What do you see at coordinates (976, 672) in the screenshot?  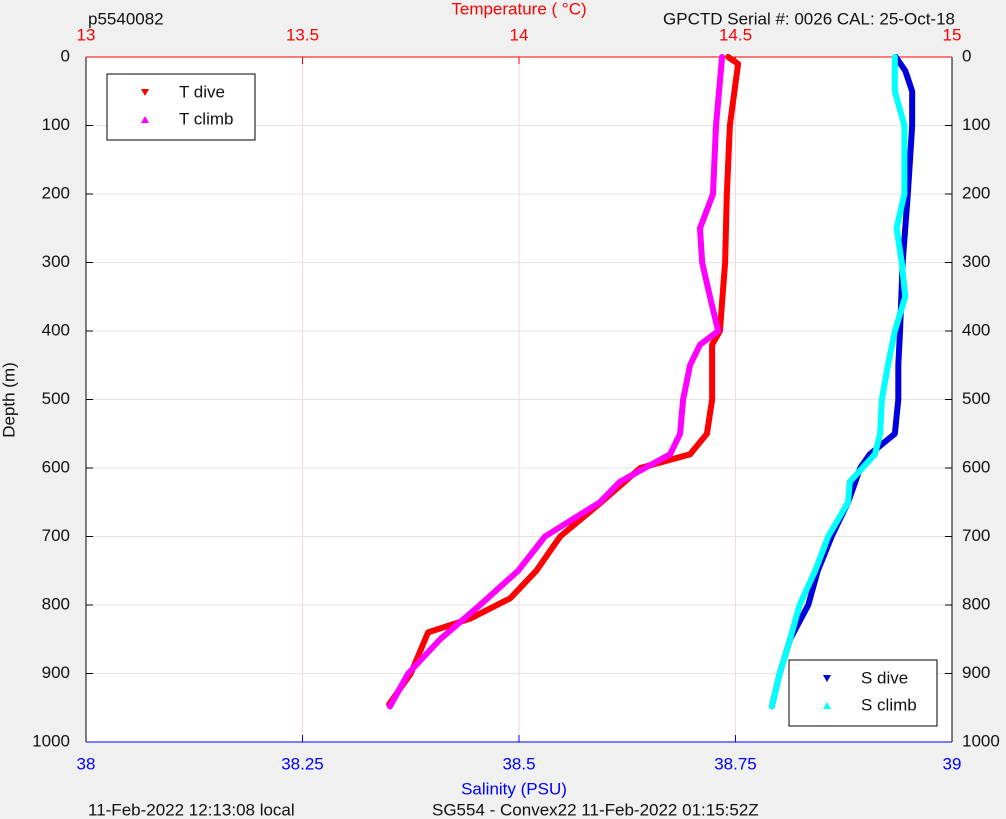 I see `y2-tick-label: 900` at bounding box center [976, 672].